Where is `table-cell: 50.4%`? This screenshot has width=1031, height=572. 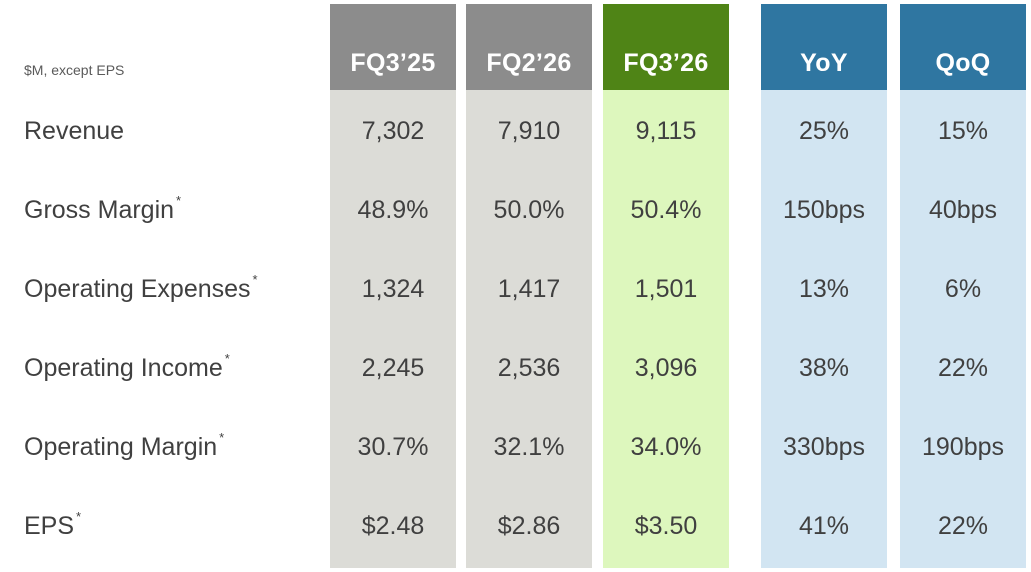
table-cell: 50.4% is located at coordinates (666, 210).